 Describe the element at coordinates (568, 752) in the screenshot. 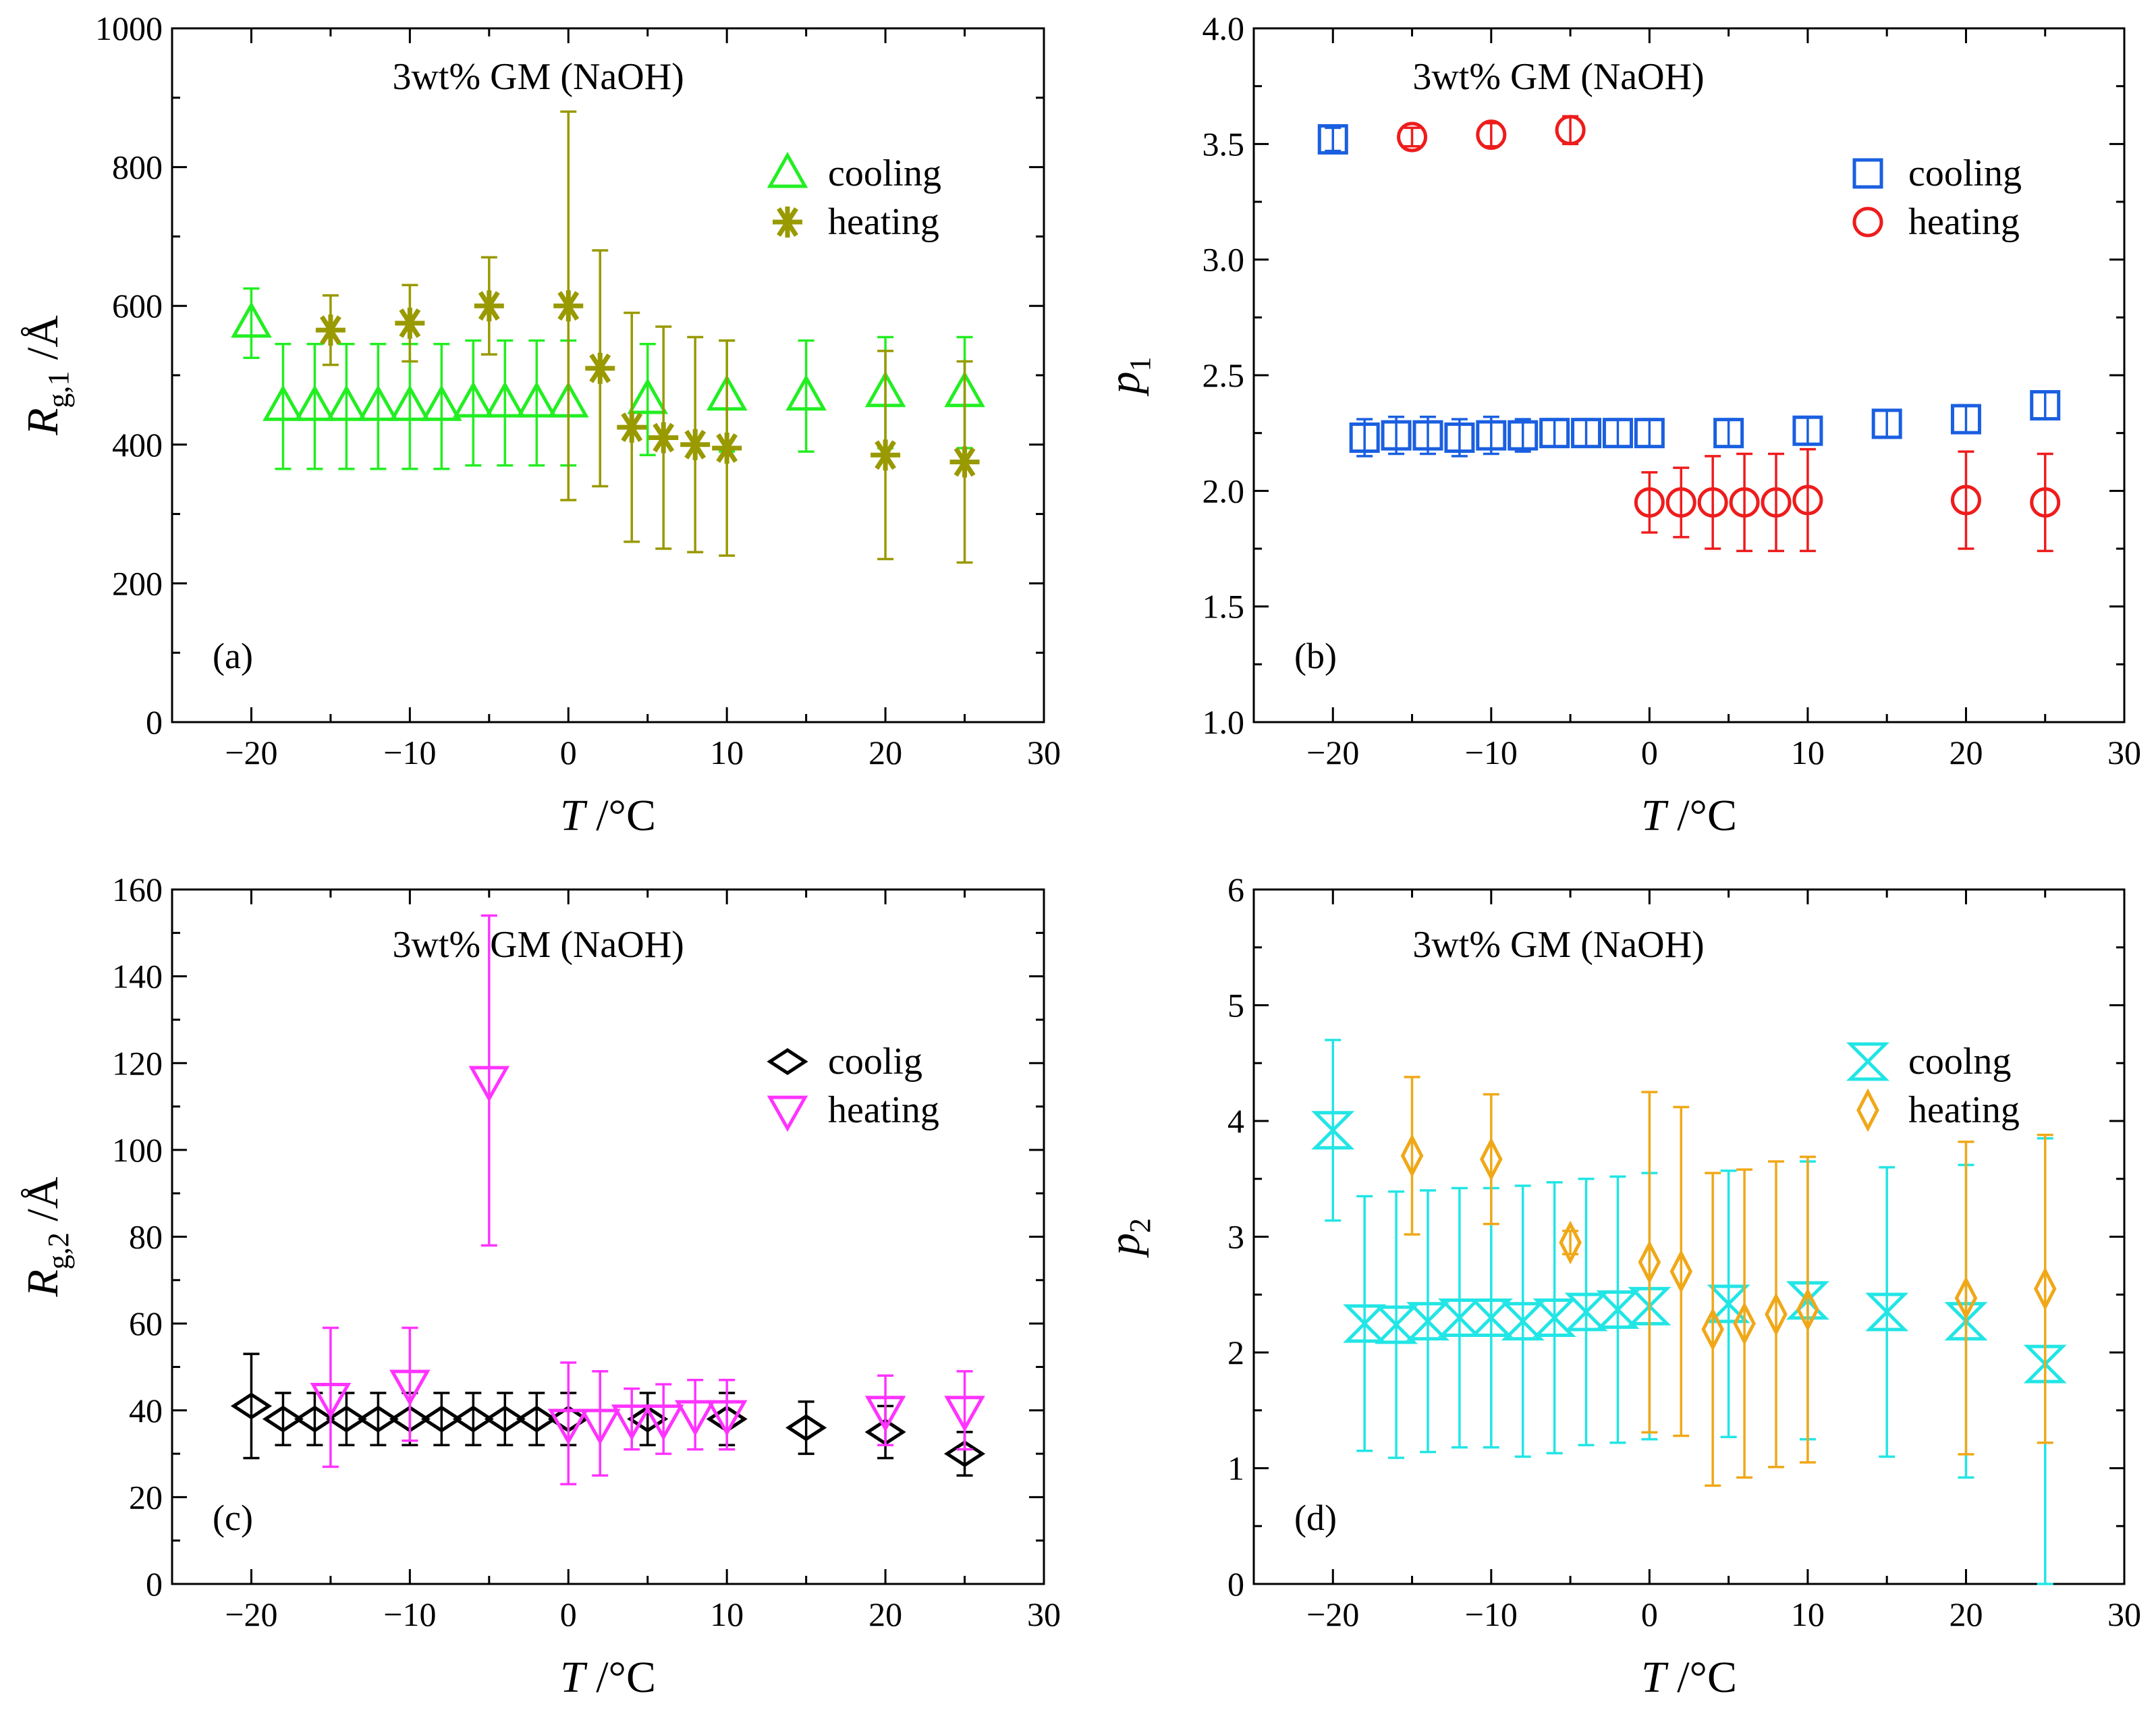

I see `panel-a-xtick-label: 0` at that location.